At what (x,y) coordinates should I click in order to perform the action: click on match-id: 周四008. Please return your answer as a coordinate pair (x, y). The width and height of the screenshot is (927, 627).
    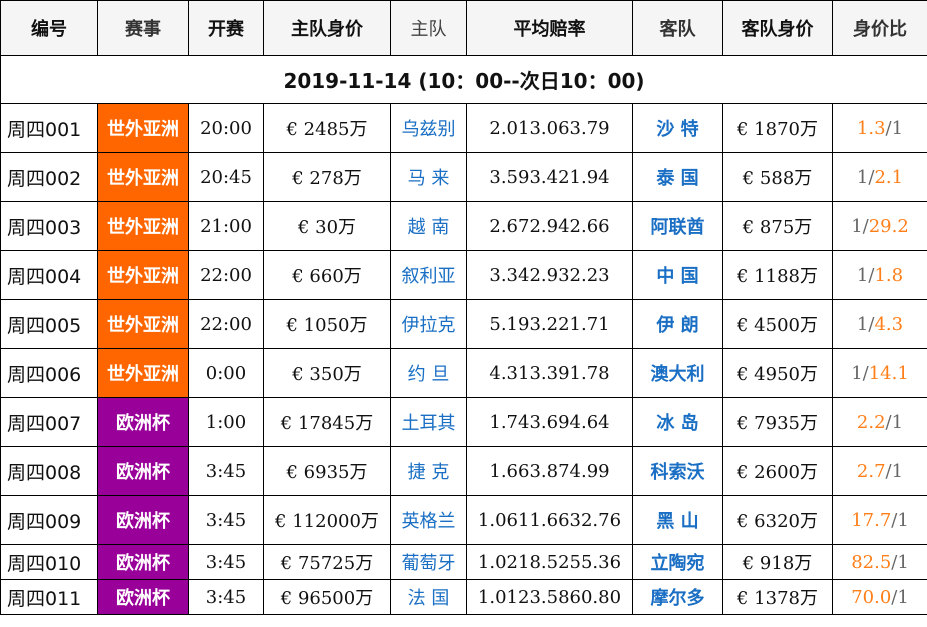
    Looking at the image, I should click on (49, 471).